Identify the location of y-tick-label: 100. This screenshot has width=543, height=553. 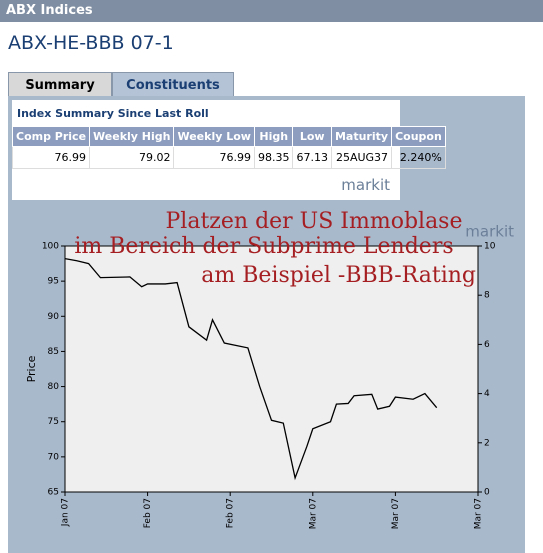
(50, 247).